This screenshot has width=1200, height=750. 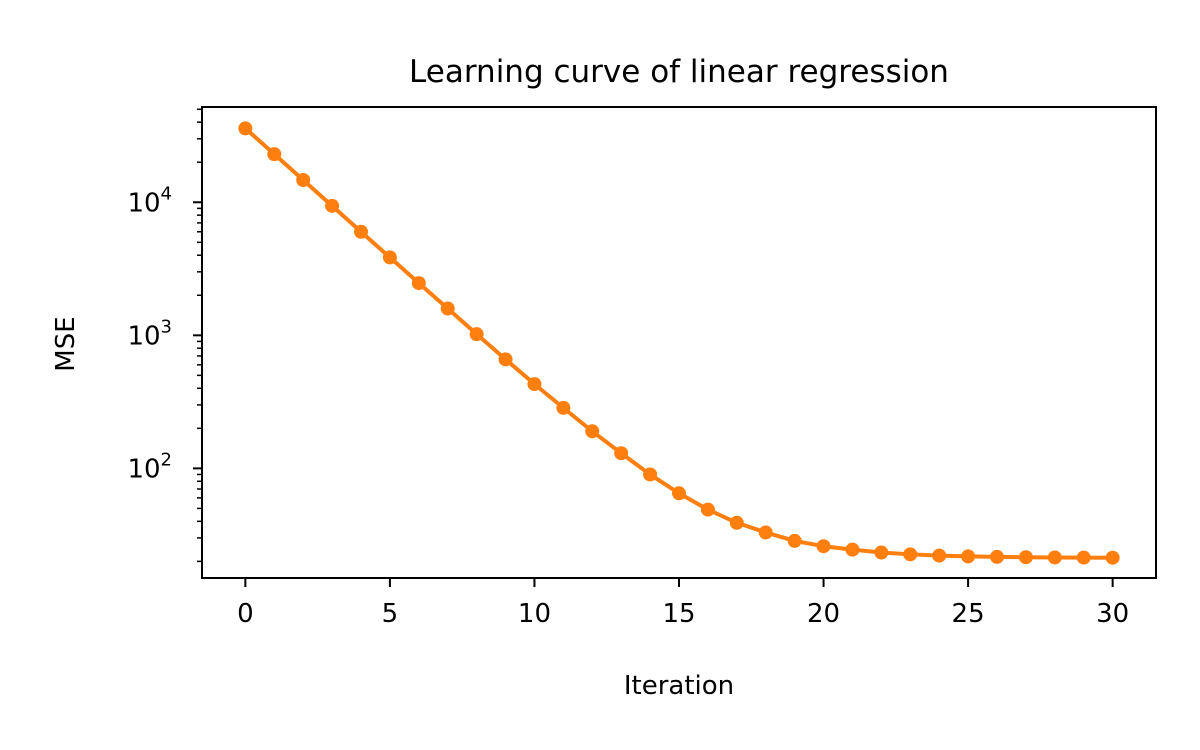 I want to click on x-axis-label: Iteration, so click(x=679, y=686).